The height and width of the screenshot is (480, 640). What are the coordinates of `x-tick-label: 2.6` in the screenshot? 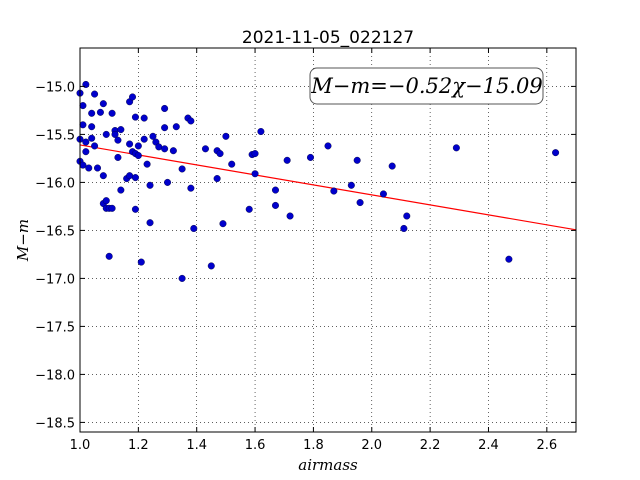 It's located at (546, 445).